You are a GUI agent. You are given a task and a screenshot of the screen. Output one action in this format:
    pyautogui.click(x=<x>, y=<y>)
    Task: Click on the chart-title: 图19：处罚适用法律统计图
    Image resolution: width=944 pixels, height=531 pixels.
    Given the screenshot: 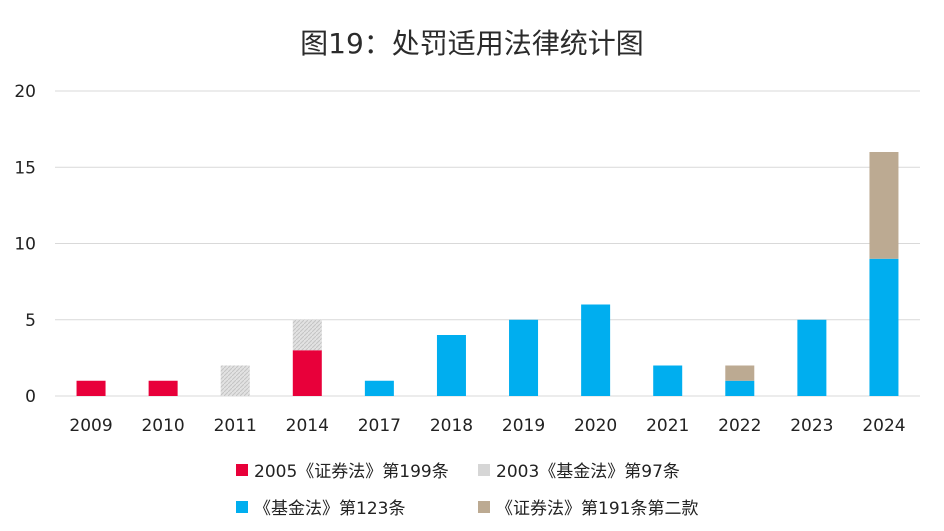 What is the action you would take?
    pyautogui.click(x=472, y=43)
    